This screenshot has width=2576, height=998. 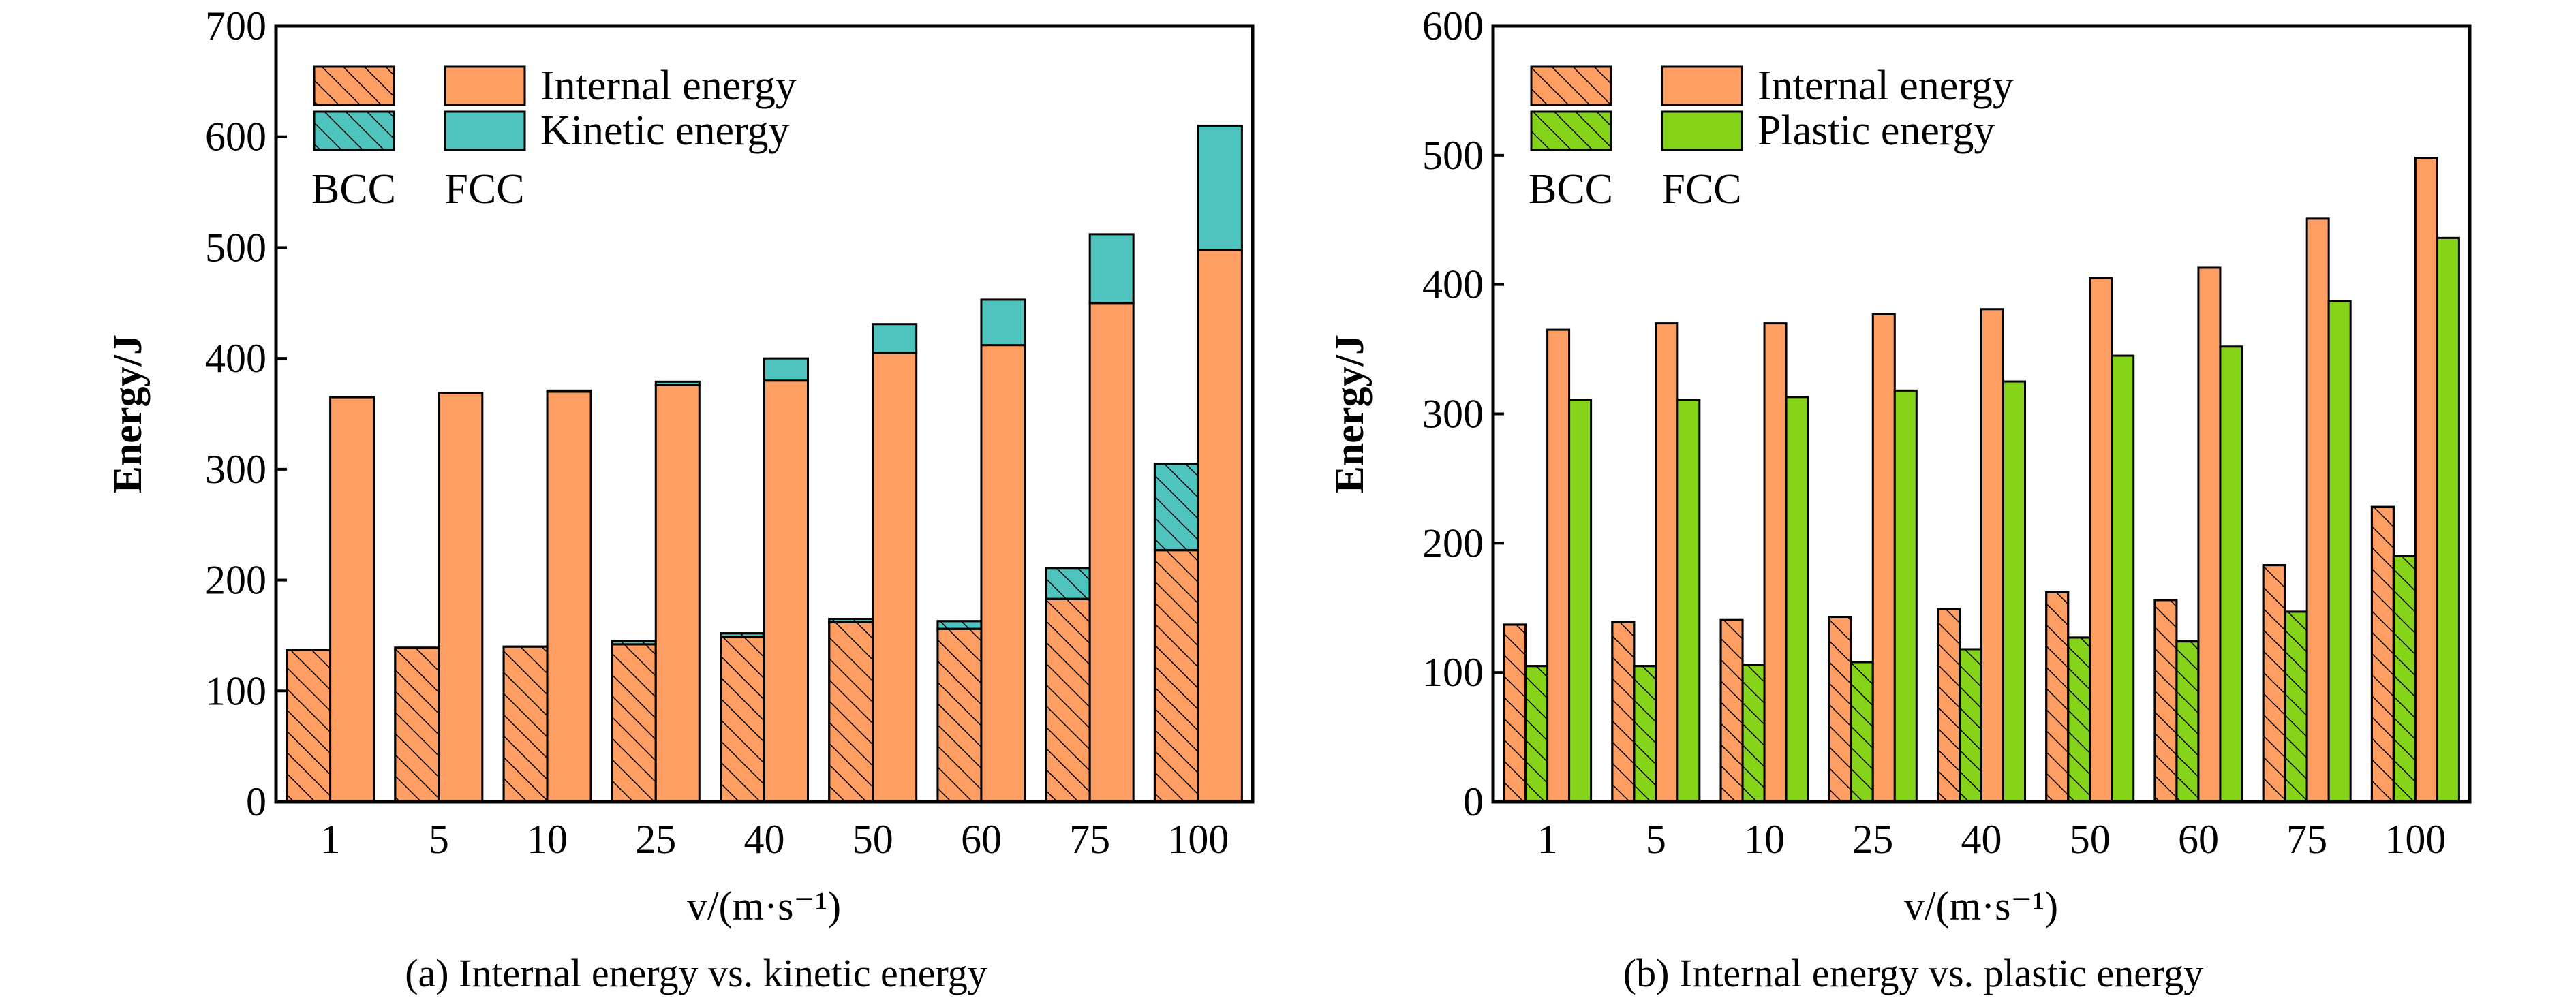 I want to click on caption: (a) Internal energy vs. kinetic energy, so click(x=696, y=973).